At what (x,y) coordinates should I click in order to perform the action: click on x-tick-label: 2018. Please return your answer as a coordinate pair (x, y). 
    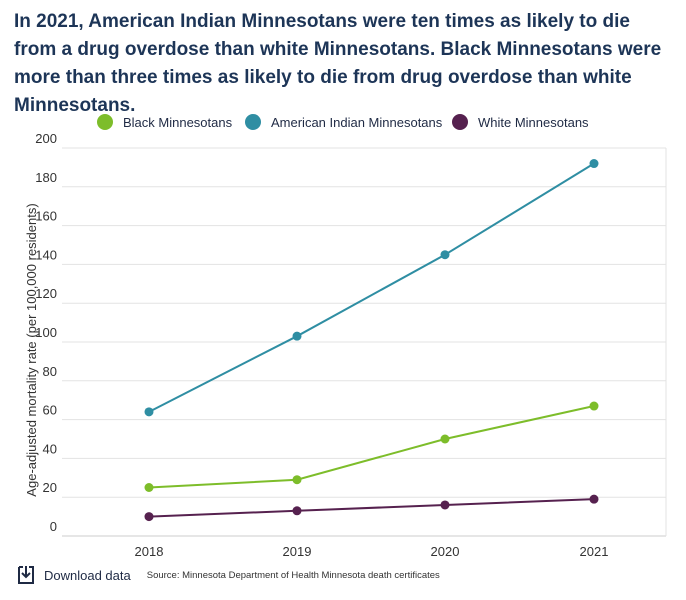
    Looking at the image, I should click on (149, 551).